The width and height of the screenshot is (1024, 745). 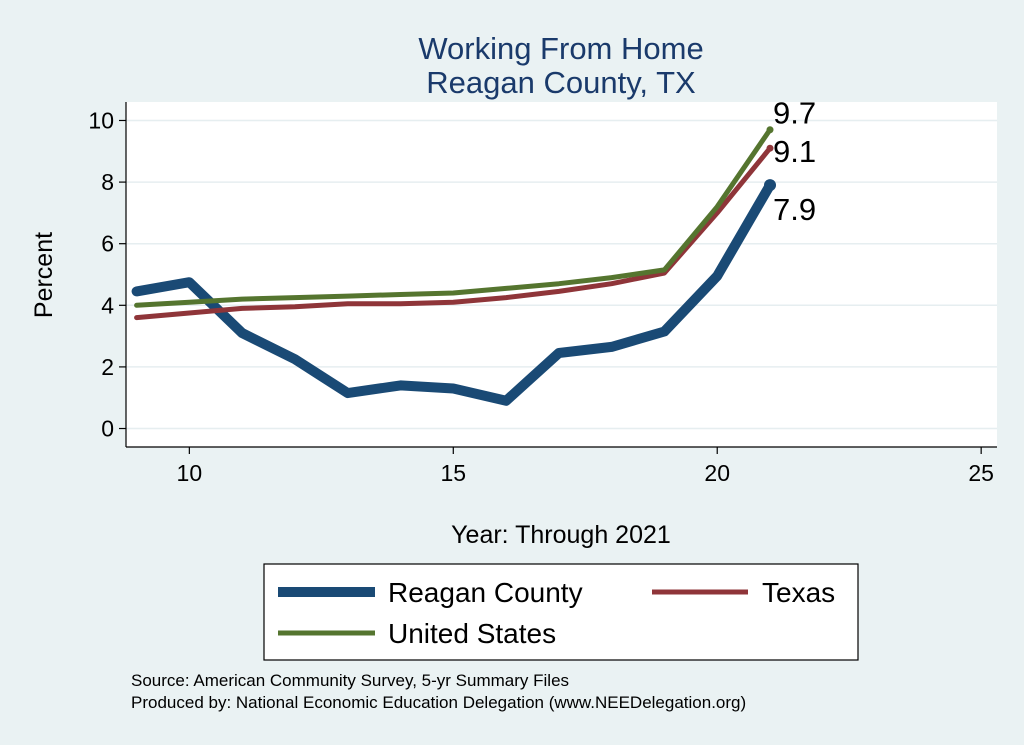 What do you see at coordinates (770, 185) in the screenshot?
I see `series-end-point-reagan-county` at bounding box center [770, 185].